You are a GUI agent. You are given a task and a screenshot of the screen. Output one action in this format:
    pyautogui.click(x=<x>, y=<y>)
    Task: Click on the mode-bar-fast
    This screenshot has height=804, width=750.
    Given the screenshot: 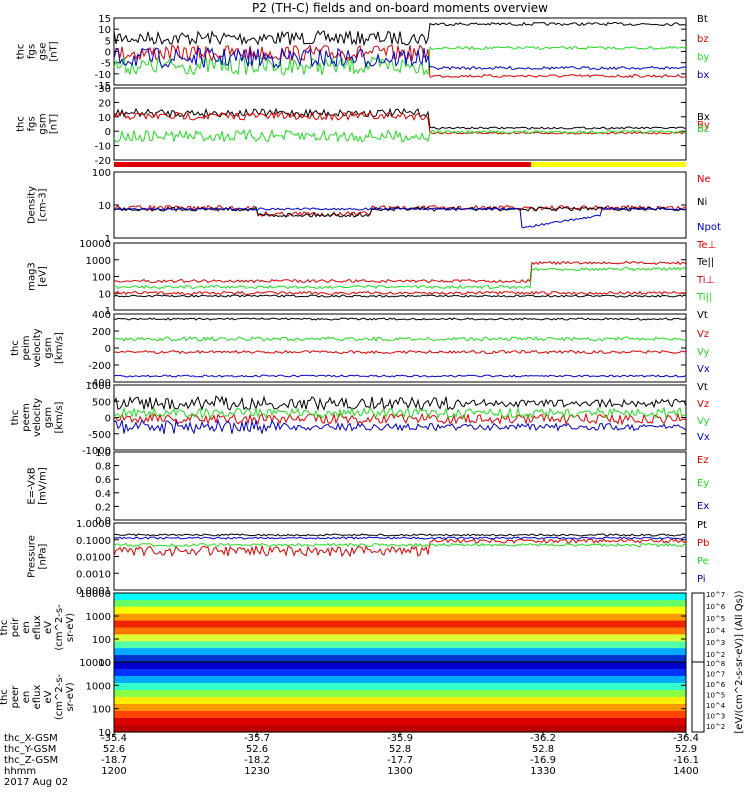 What is the action you would take?
    pyautogui.click(x=608, y=164)
    